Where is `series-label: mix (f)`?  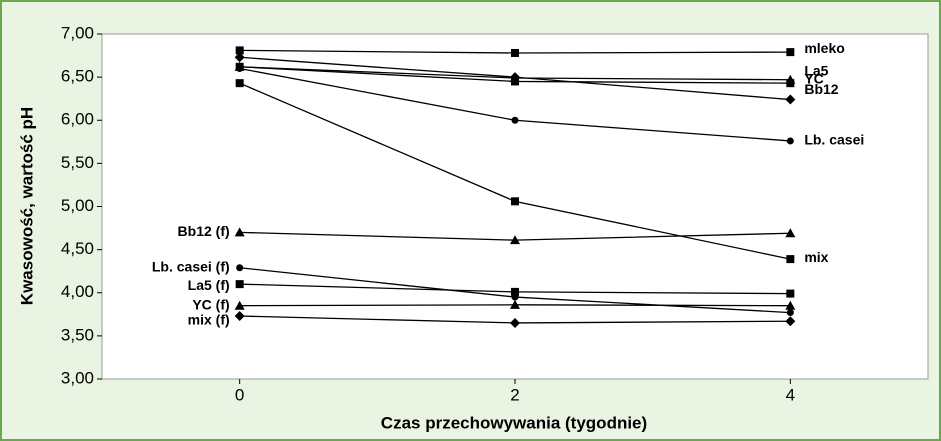
series-label: mix (f) is located at coordinates (209, 320).